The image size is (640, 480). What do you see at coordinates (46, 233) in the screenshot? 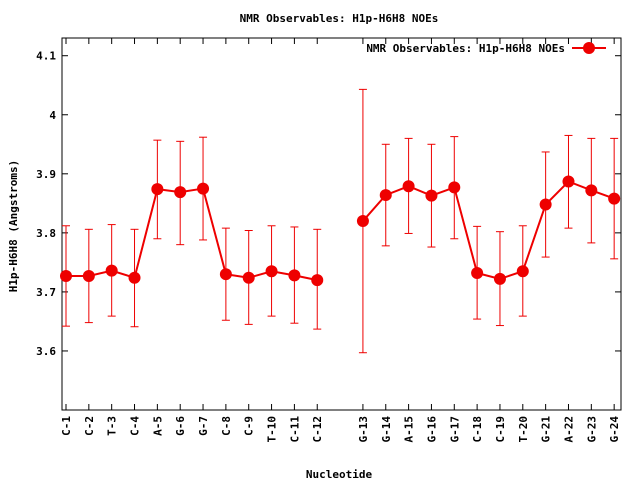
I see `y-tick-label: 3.8` at bounding box center [46, 233].